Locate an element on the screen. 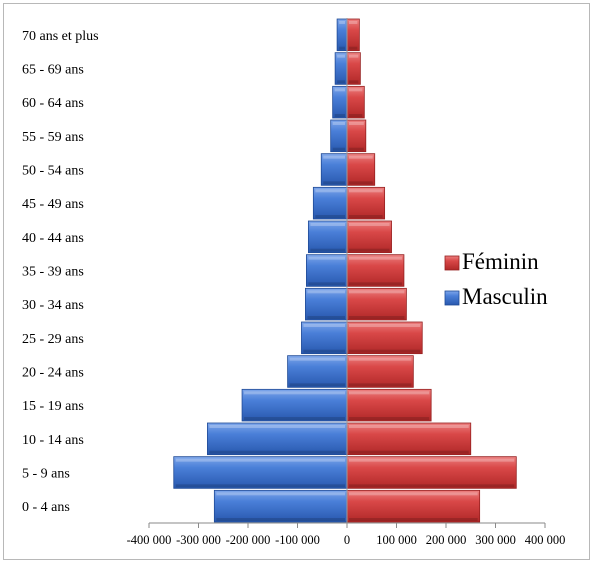 The image size is (596, 565). legend-label-masculin: Masculin is located at coordinates (505, 296).